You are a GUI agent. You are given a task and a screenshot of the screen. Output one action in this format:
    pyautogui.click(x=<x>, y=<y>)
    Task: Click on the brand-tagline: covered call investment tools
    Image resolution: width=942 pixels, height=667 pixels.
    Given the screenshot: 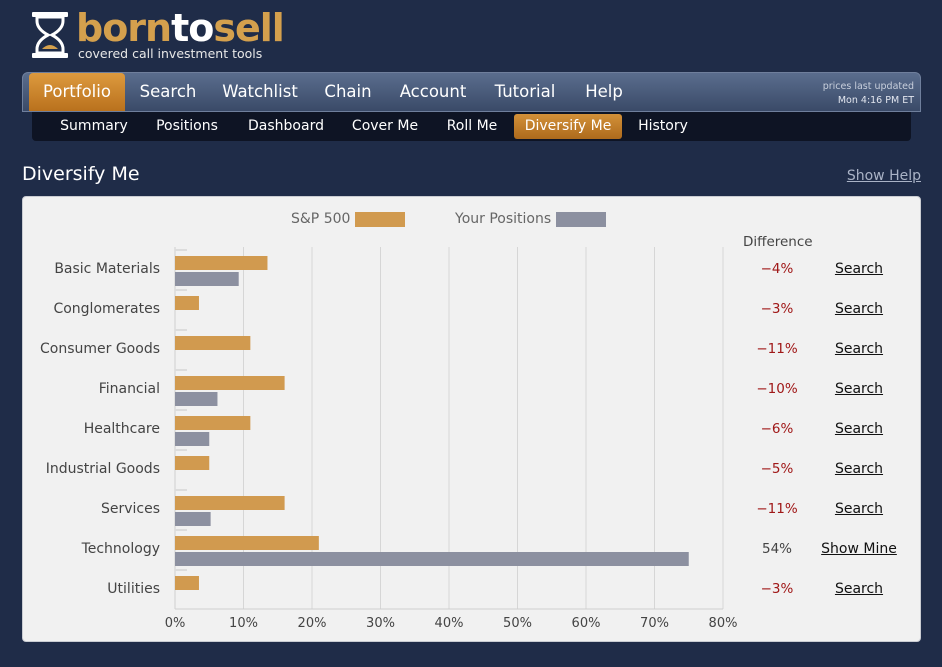 What is the action you would take?
    pyautogui.click(x=170, y=53)
    